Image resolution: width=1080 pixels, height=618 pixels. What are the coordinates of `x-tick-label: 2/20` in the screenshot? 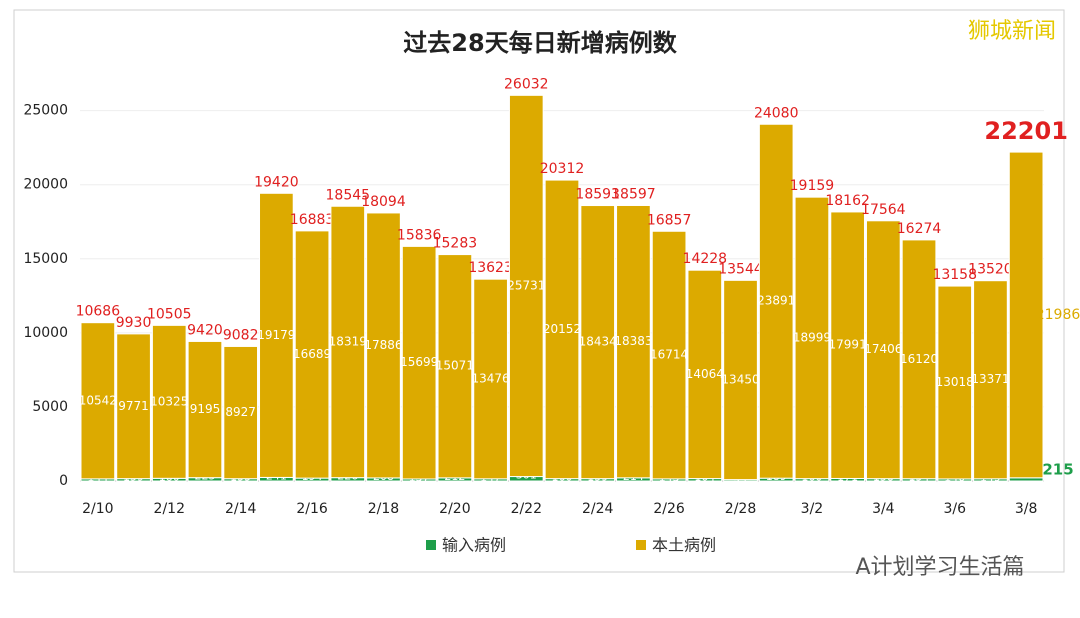 It's located at (454, 509).